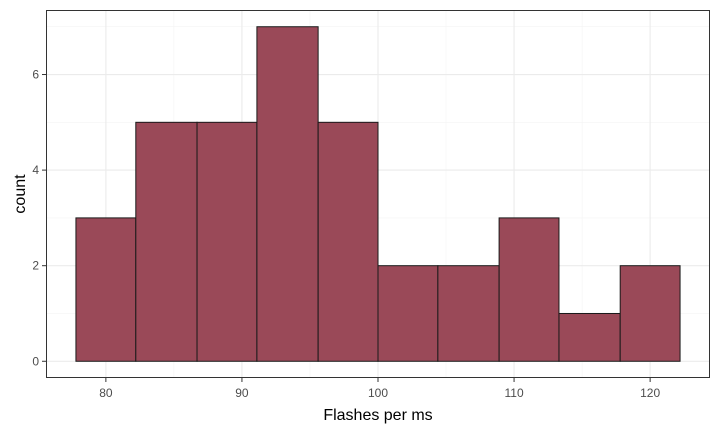 This screenshot has width=720, height=432. Describe the element at coordinates (377, 415) in the screenshot. I see `x-axis-title: Flashes per ms` at that location.